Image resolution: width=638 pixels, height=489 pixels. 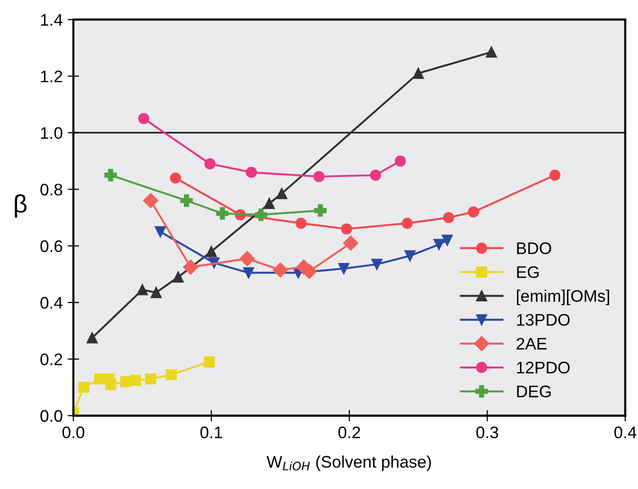 What do you see at coordinates (487, 432) in the screenshot?
I see `x-tick-label: 0.3` at bounding box center [487, 432].